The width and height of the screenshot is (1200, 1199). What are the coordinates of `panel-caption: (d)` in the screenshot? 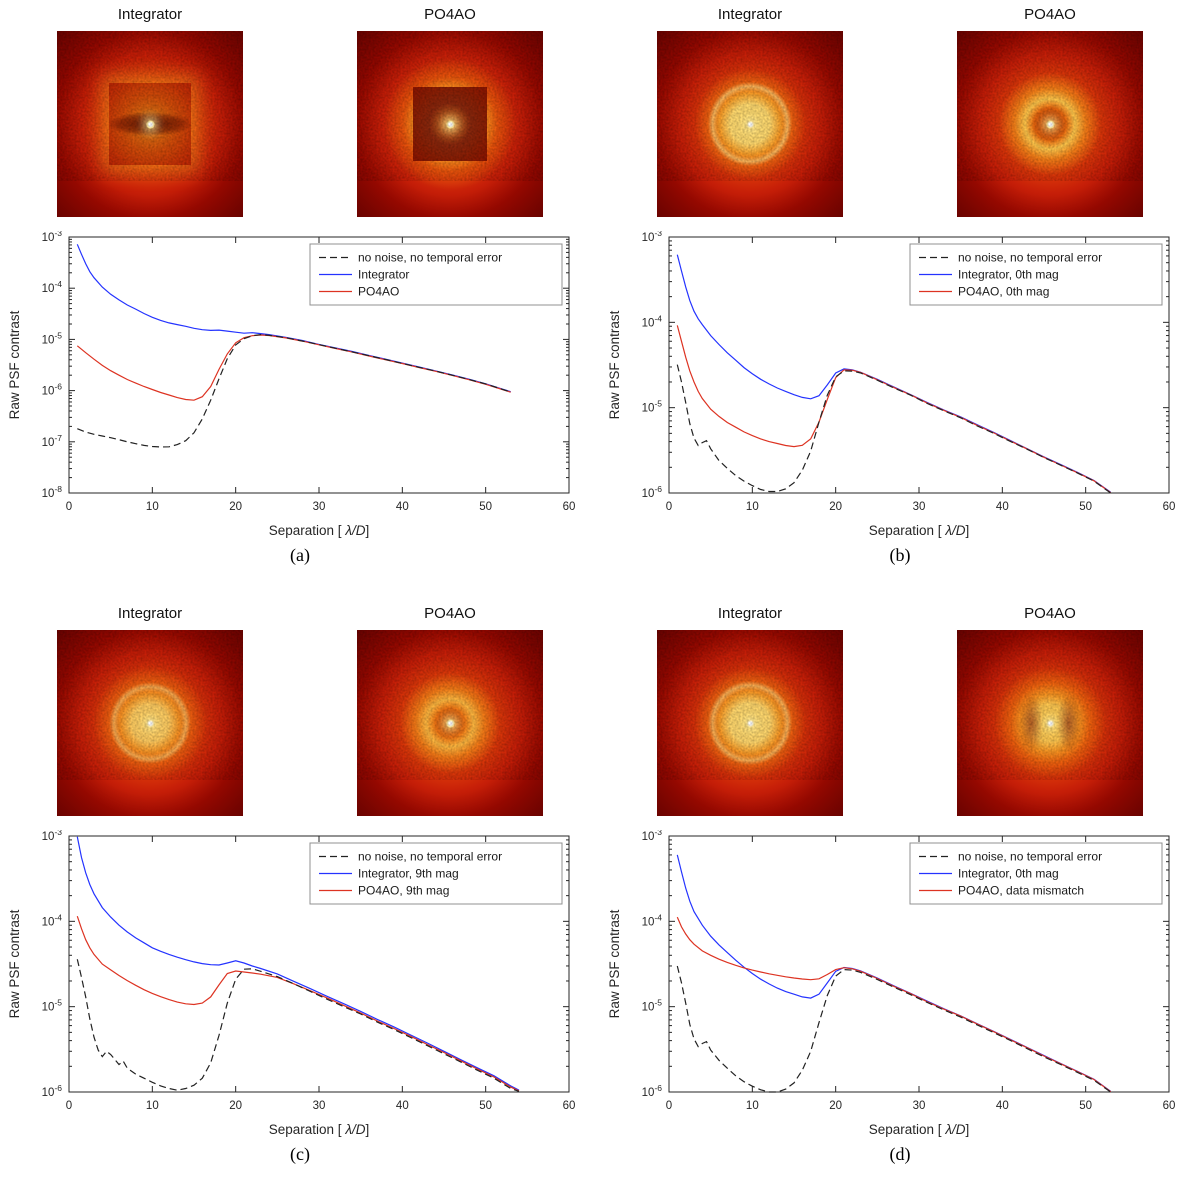 It's located at (900, 1154).